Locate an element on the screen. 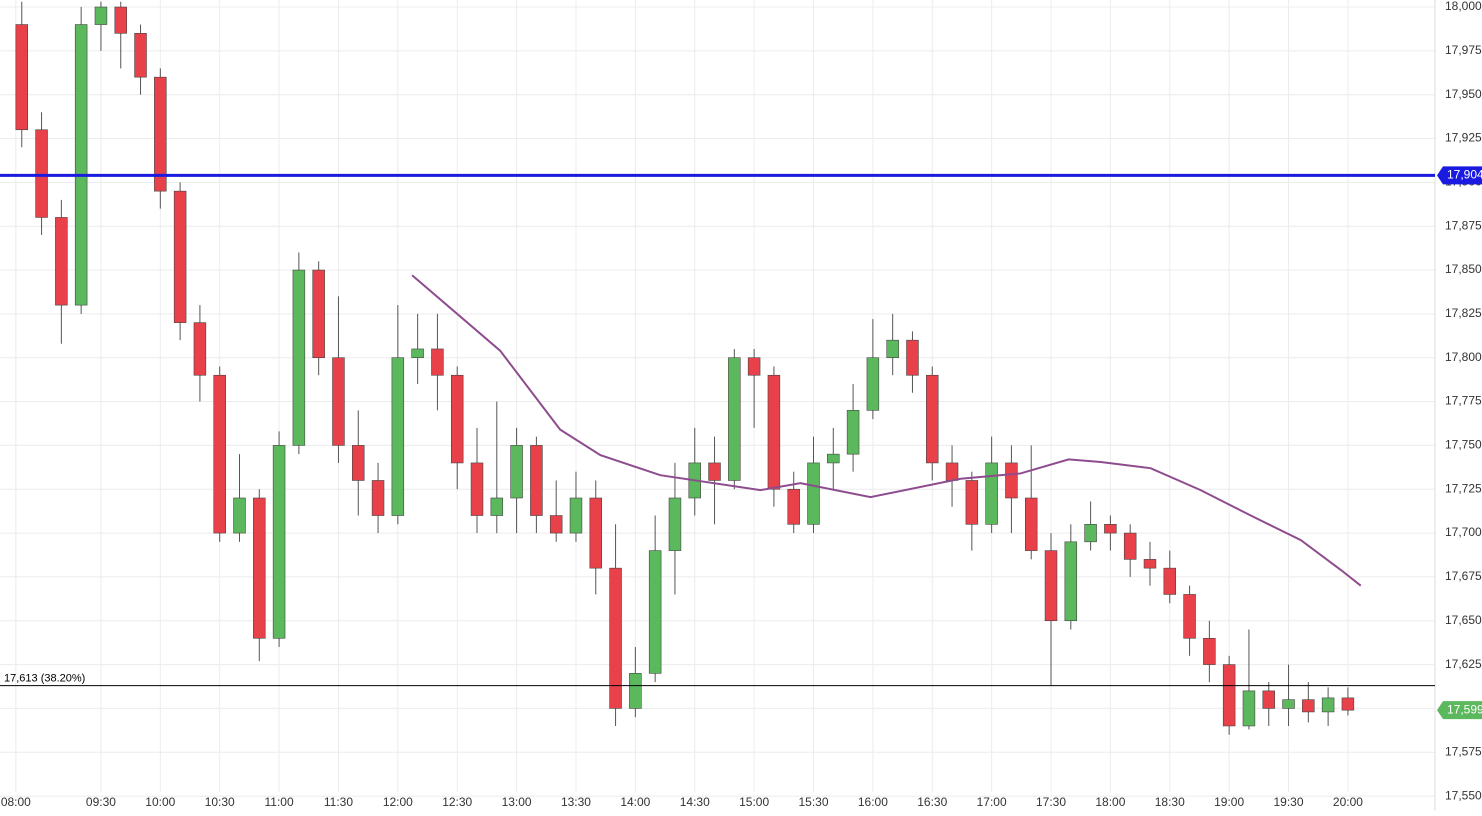 The width and height of the screenshot is (1482, 816). y-tick-label: 17,575 is located at coordinates (1463, 751).